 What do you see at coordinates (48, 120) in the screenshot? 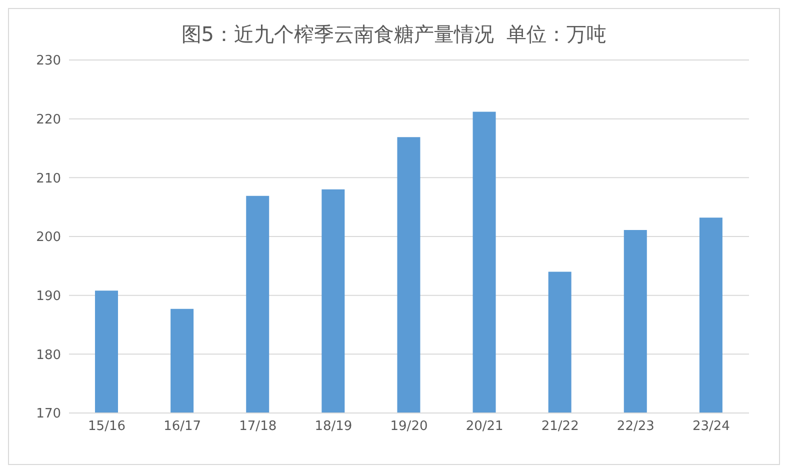
I see `y-tick-label: 220` at bounding box center [48, 120].